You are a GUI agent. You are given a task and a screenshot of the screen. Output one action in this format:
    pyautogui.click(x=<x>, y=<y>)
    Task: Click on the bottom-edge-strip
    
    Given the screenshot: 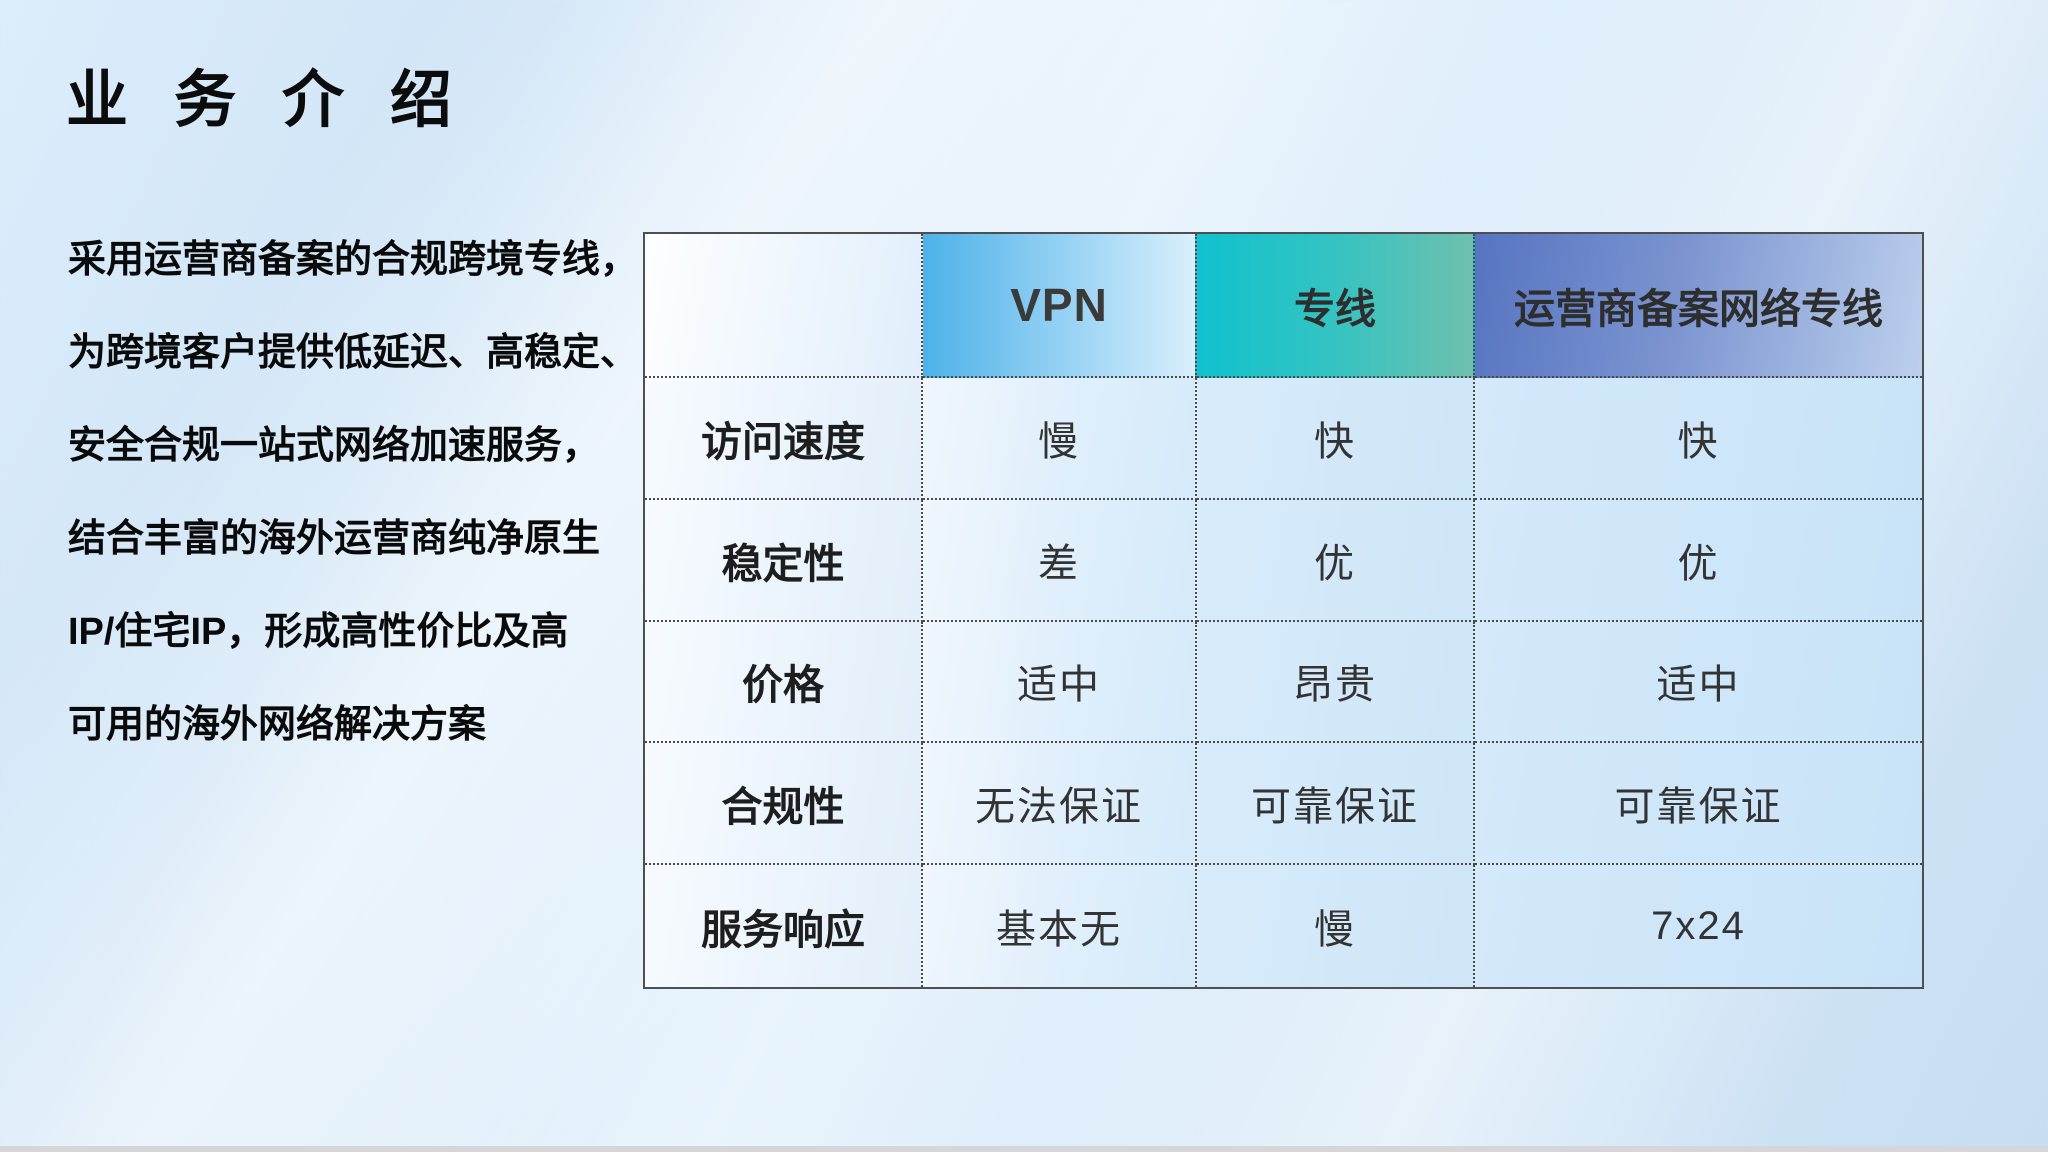 What is the action you would take?
    pyautogui.click(x=1024, y=1149)
    